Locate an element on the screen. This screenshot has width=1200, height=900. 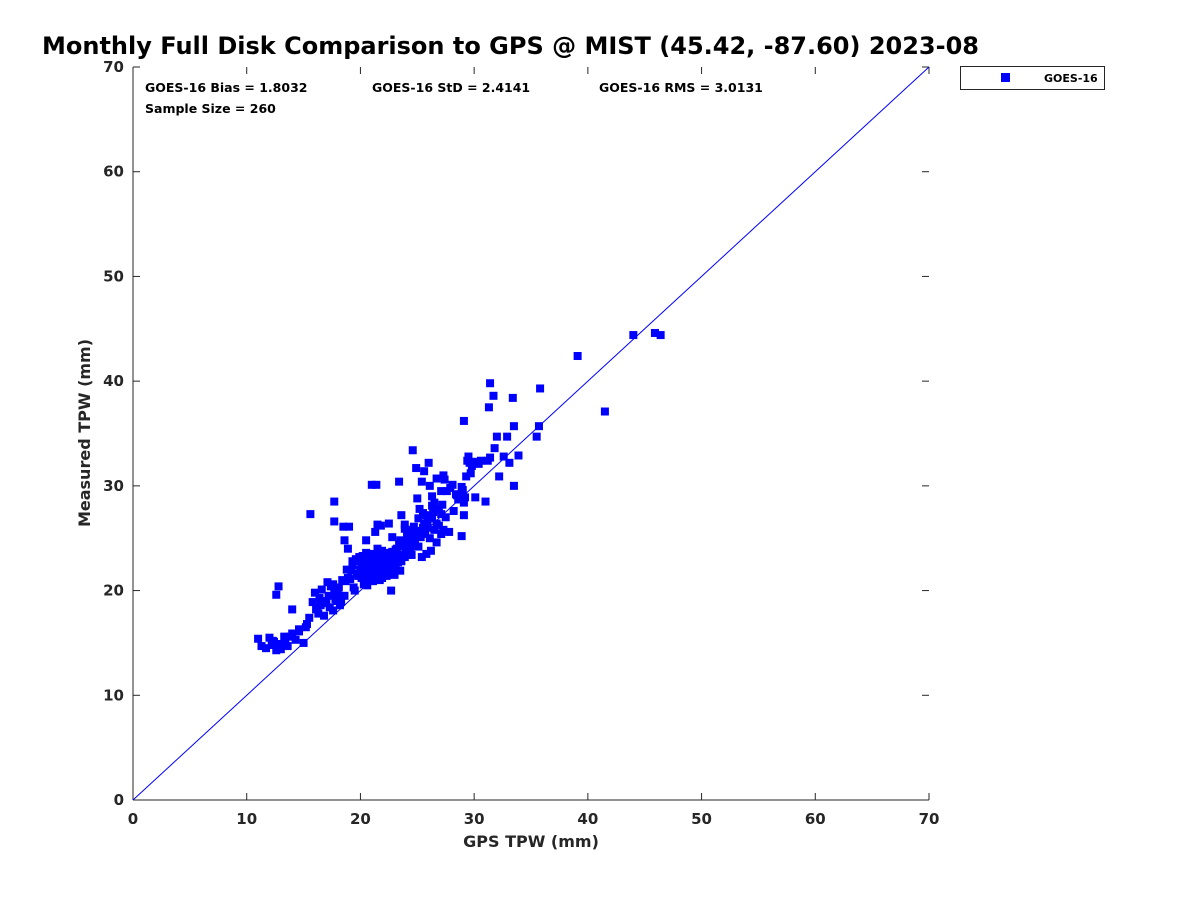
y-axis-label: Measured TPW (mm) is located at coordinates (84, 433).